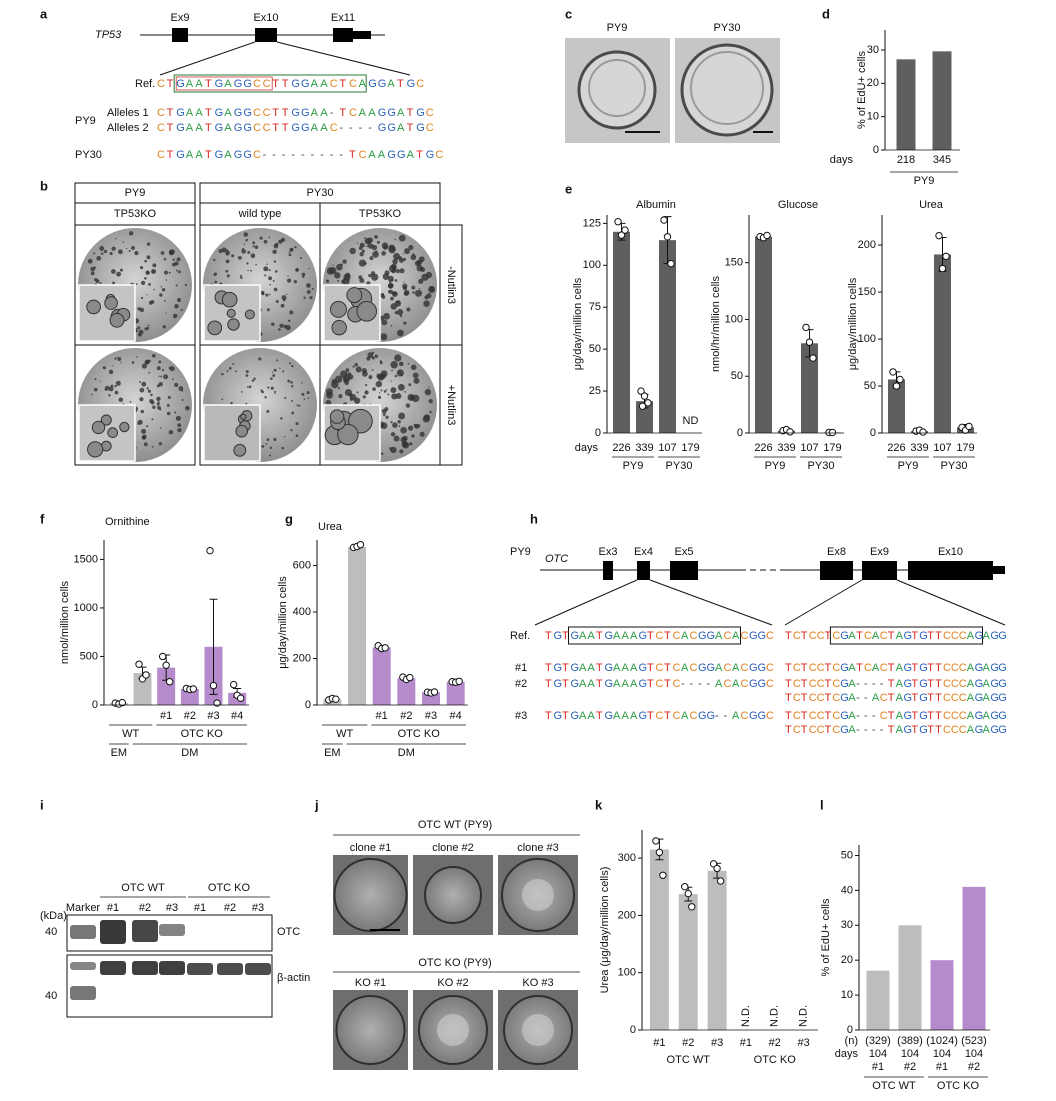  What do you see at coordinates (145, 931) in the screenshot?
I see `band` at bounding box center [145, 931].